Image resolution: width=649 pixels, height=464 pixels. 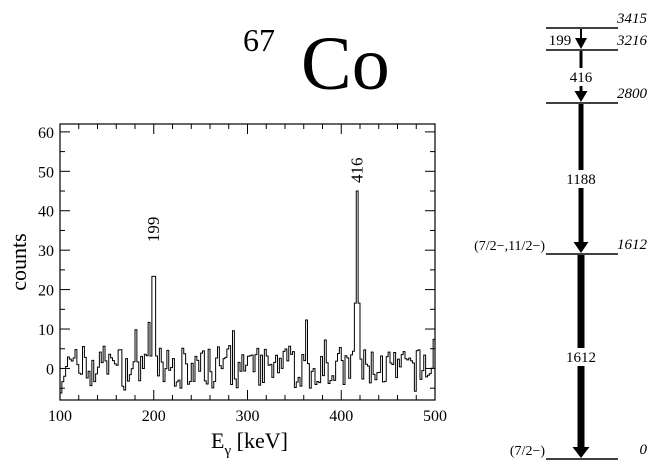 What do you see at coordinates (632, 245) in the screenshot?
I see `level-energy: 1612` at bounding box center [632, 245].